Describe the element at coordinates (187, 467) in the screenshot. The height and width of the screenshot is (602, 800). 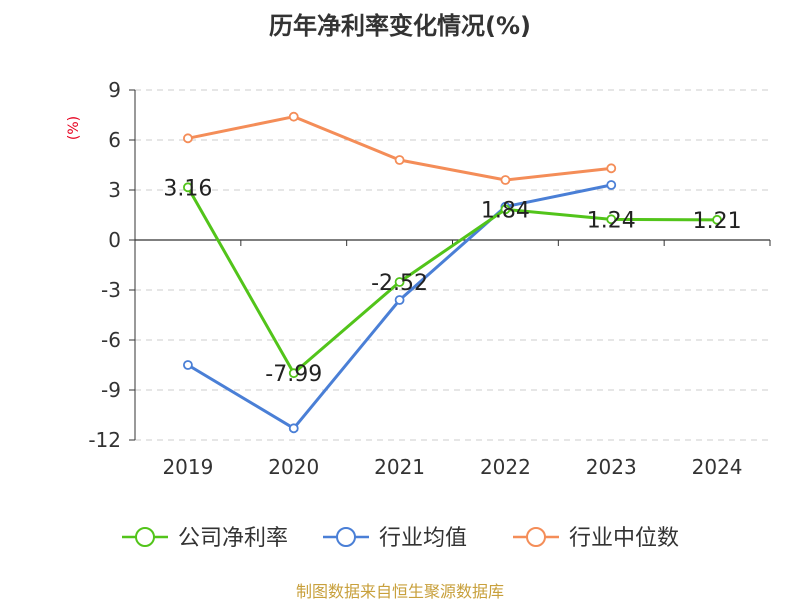
I see `x-tick-label: 2019` at that location.